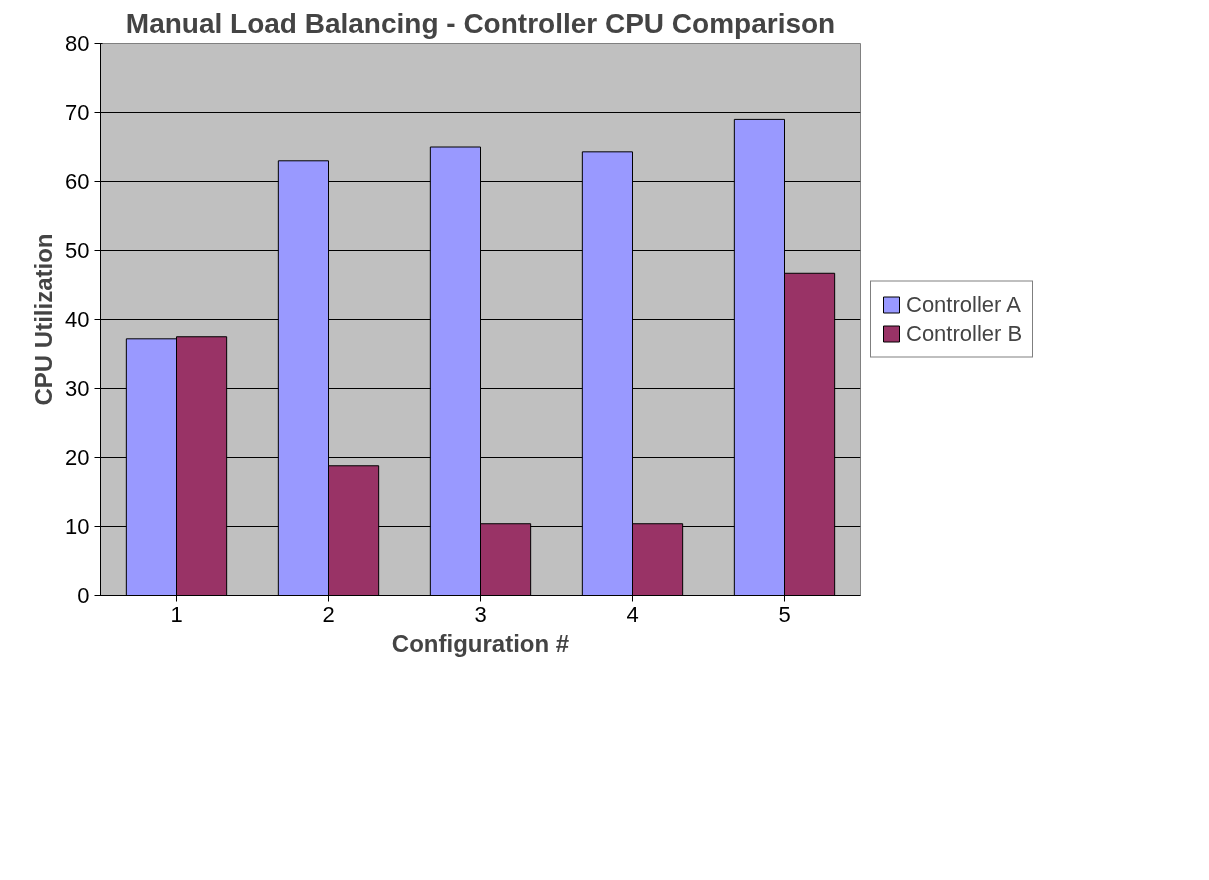 This screenshot has height=880, width=1209. Describe the element at coordinates (77, 112) in the screenshot. I see `y-tick-label: 70` at that location.